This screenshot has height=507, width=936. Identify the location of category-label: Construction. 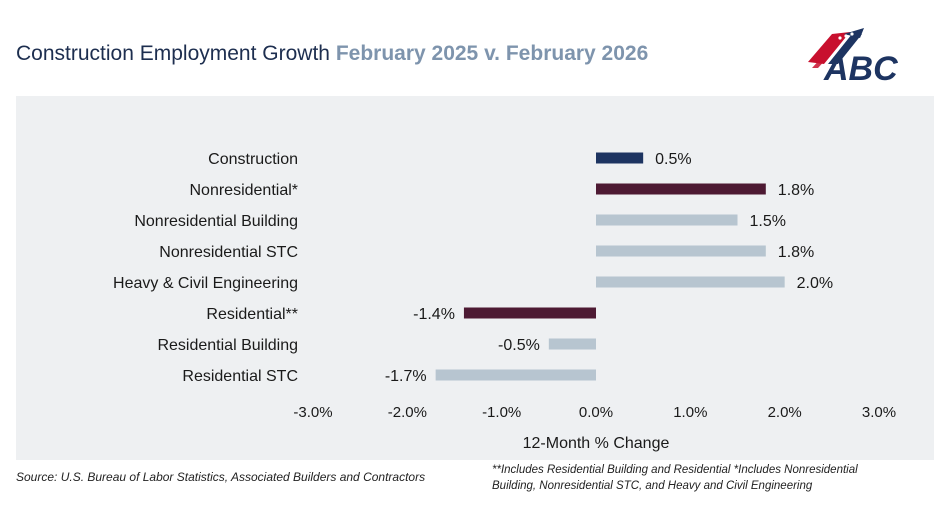
(253, 159).